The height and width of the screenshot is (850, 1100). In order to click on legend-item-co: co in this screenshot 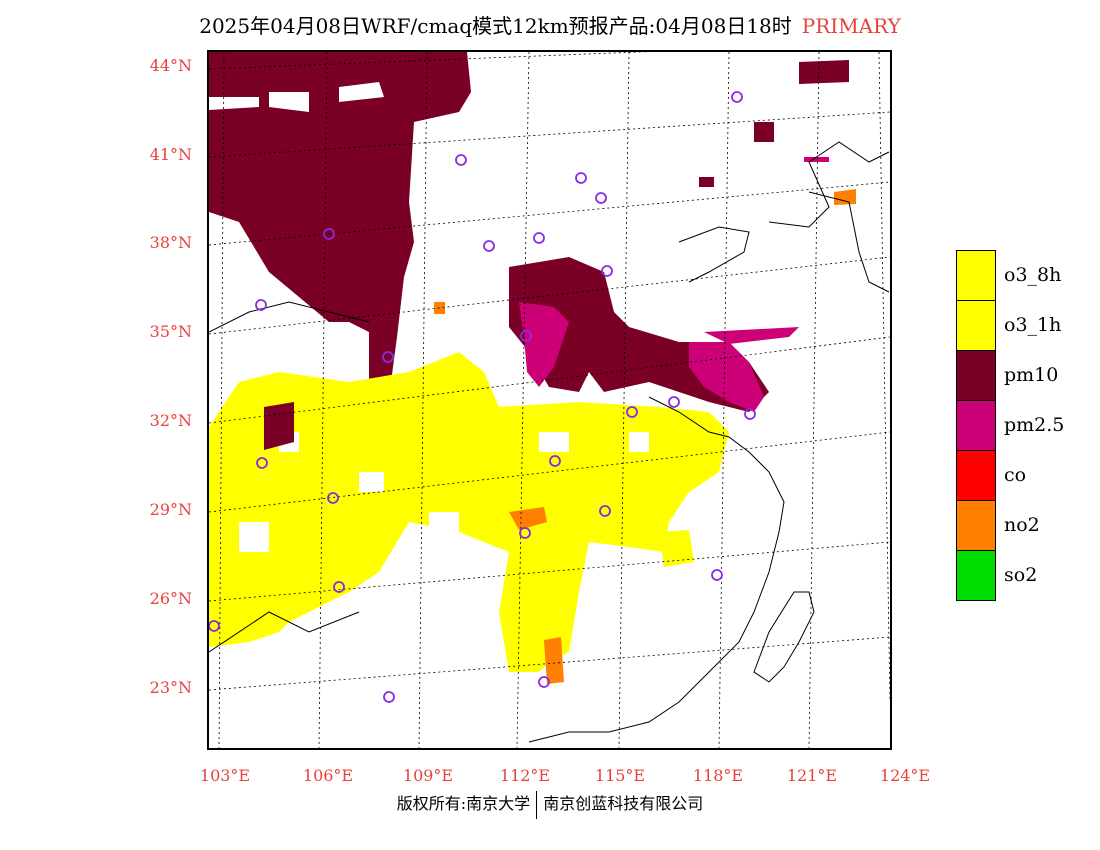, I will do `click(1010, 475)`.